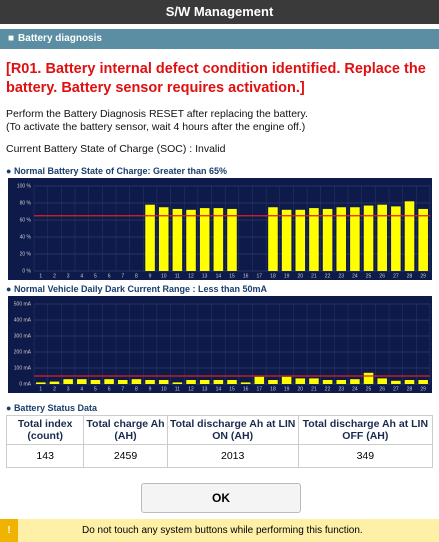  Describe the element at coordinates (300, 389) in the screenshot. I see `x-tick-label: 20` at that location.